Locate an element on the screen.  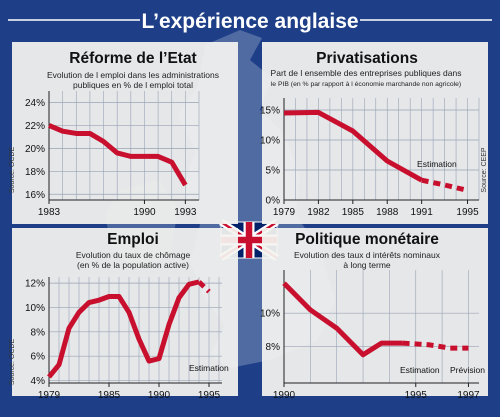
x-tick-label: 1993 is located at coordinates (185, 212).